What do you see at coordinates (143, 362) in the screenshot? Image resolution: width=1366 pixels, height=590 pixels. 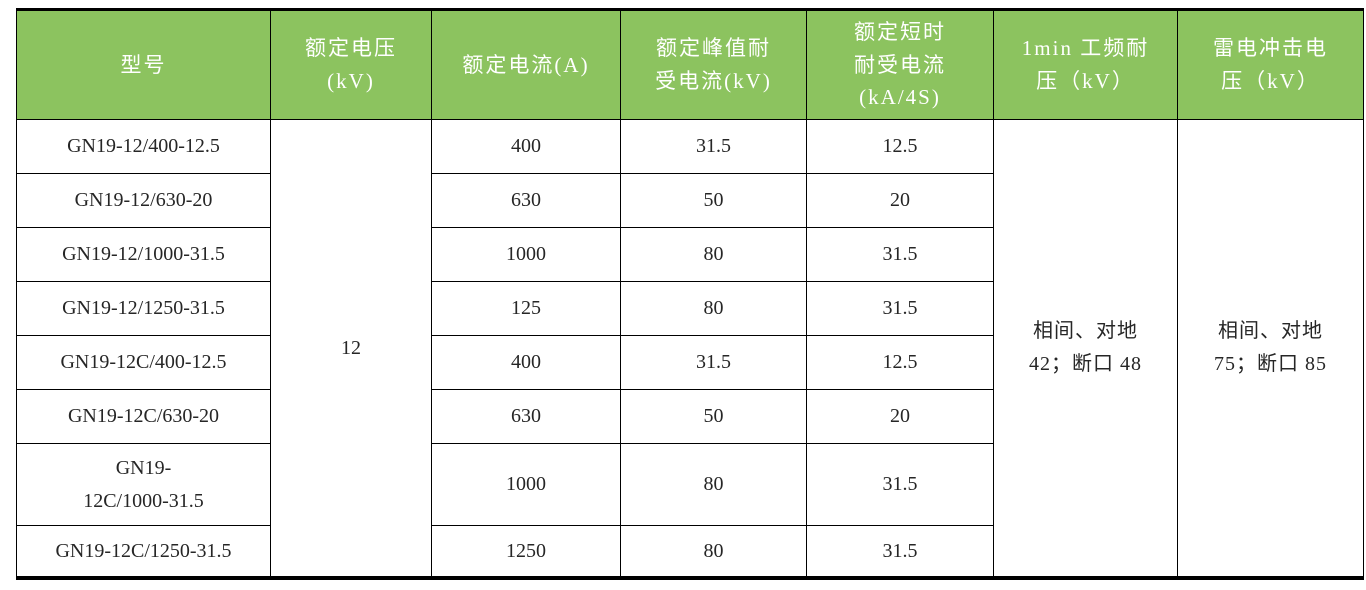 I see `cell-model: GN19-12C/400-12.5` at bounding box center [143, 362].